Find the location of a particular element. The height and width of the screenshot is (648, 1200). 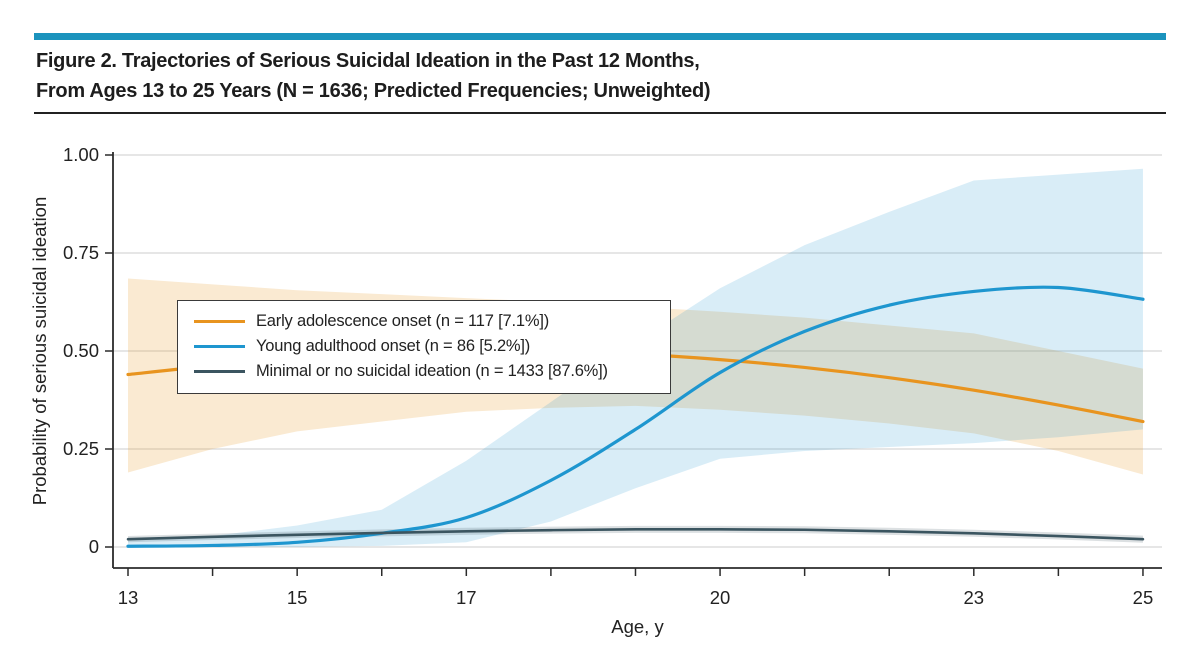

x-tick-label: 20 is located at coordinates (720, 597).